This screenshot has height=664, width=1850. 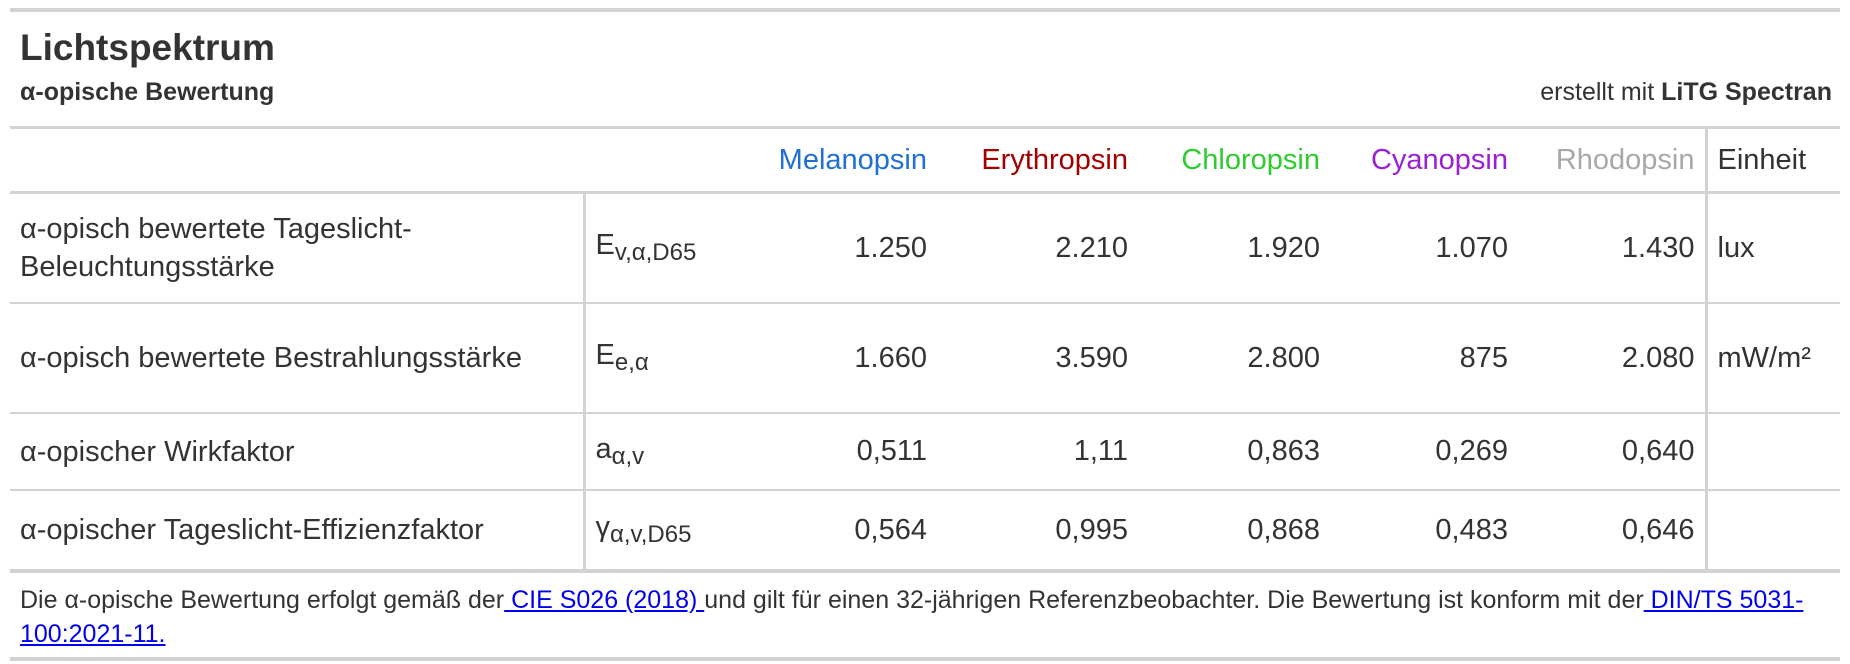 I want to click on value-erythropsin: 0,995, so click(x=1037, y=530).